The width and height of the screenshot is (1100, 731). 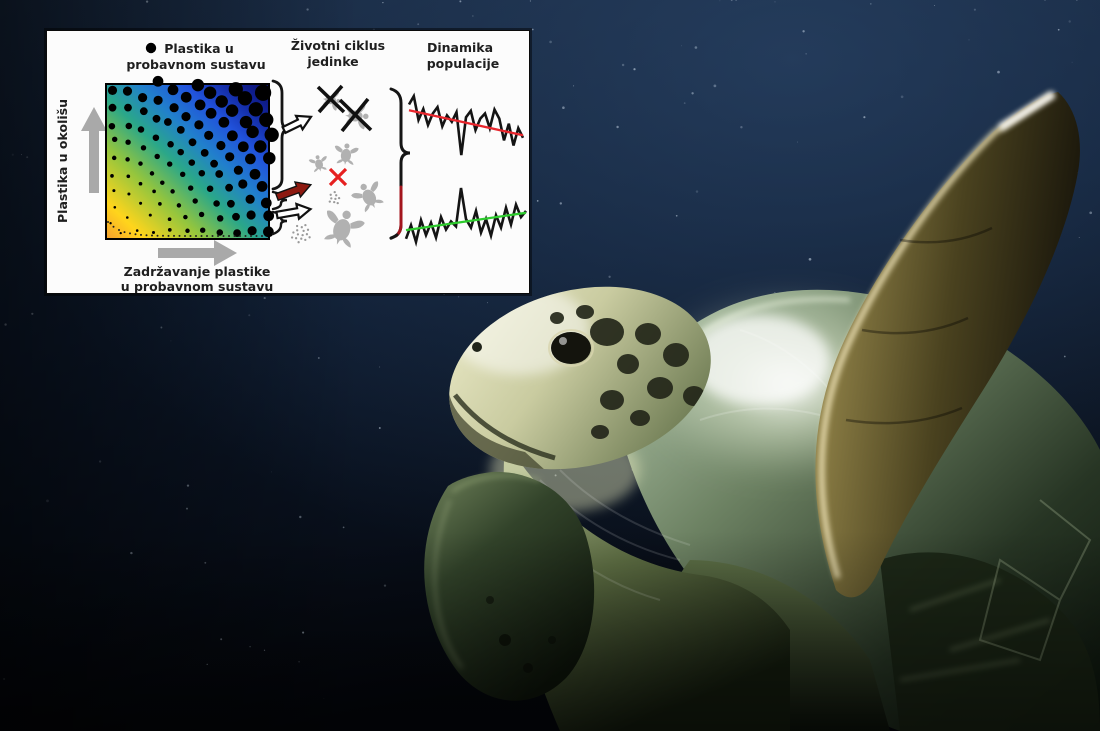 I want to click on population-brace-red-segment, so click(x=398, y=211).